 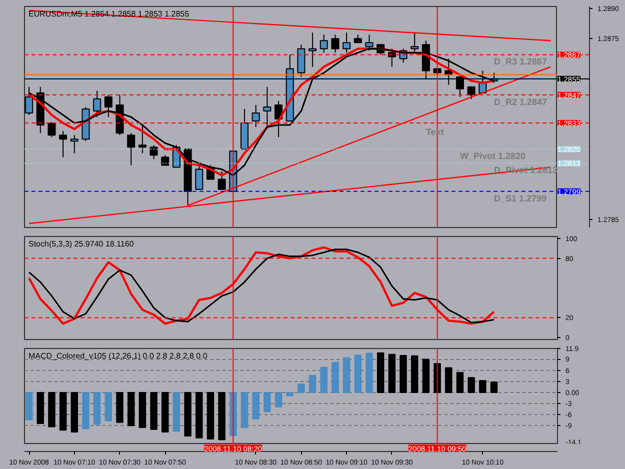 I want to click on annotation: W_Pivot 1.2820, so click(x=493, y=156).